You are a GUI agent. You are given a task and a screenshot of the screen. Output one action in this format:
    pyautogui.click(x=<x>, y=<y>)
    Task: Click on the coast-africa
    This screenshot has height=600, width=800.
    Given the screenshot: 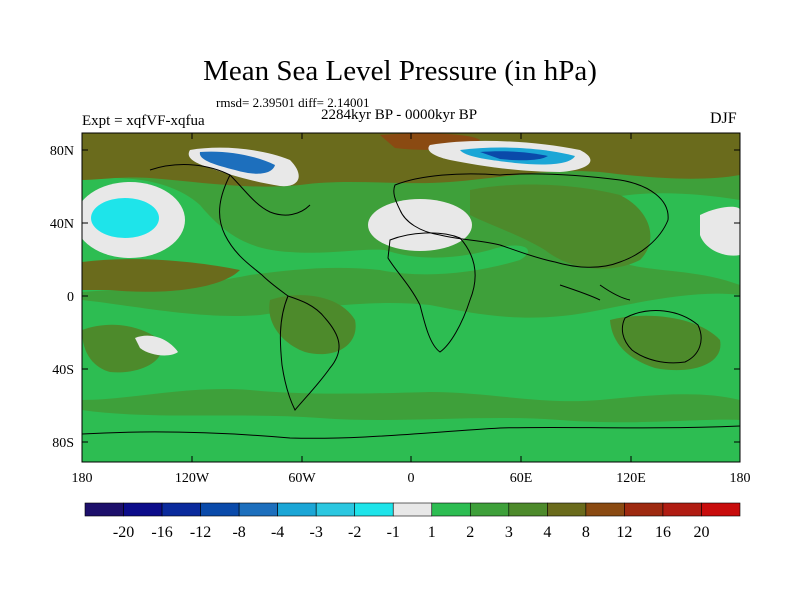 What is the action you would take?
    pyautogui.click(x=431, y=292)
    